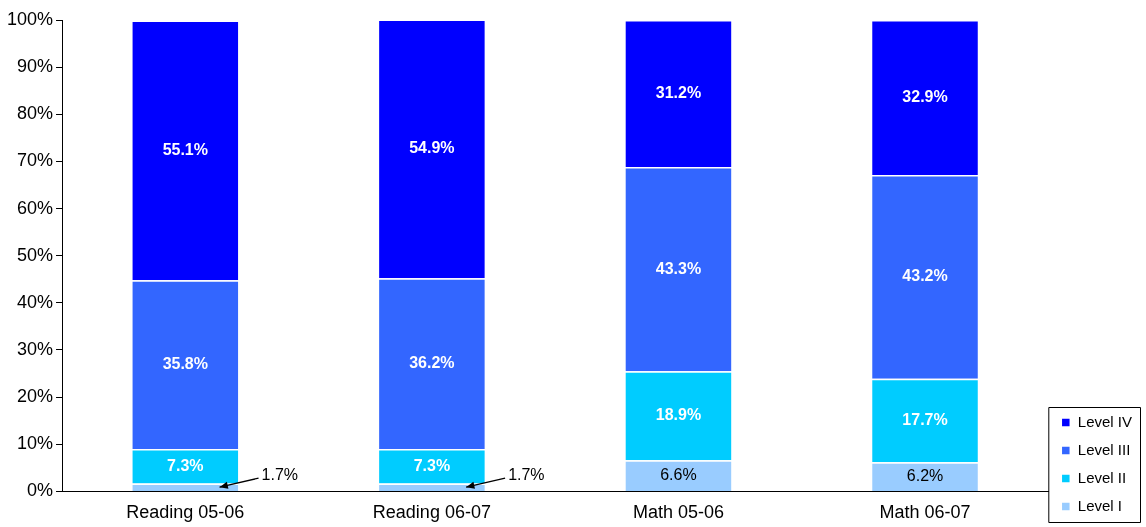  What do you see at coordinates (185, 512) in the screenshot?
I see `x-tick-label: Reading 05-06` at bounding box center [185, 512].